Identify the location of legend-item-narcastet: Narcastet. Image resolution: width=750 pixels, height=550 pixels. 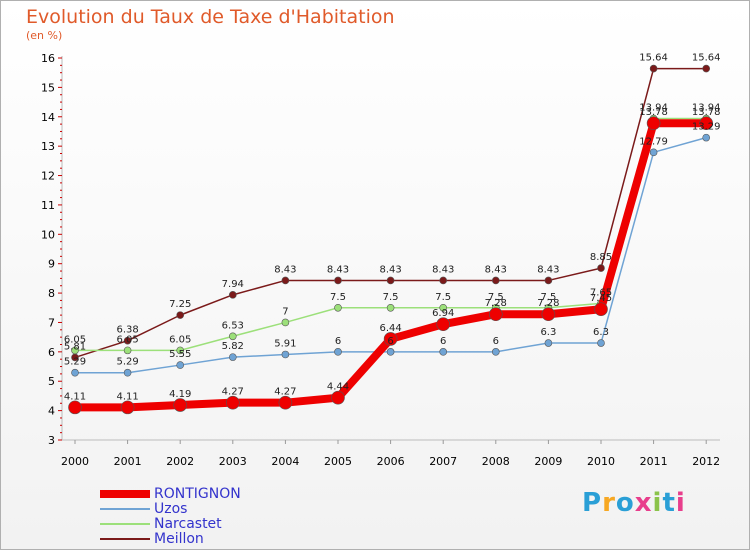
(170, 524).